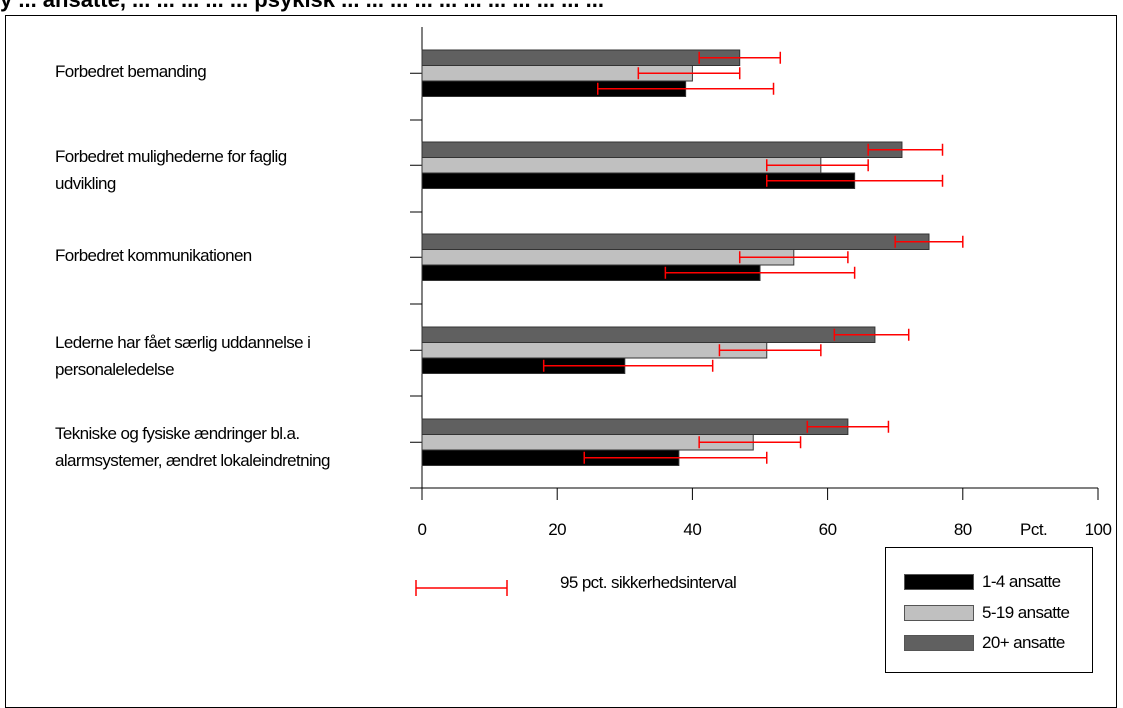  I want to click on legend-item: 20+ ansatte, so click(994, 643).